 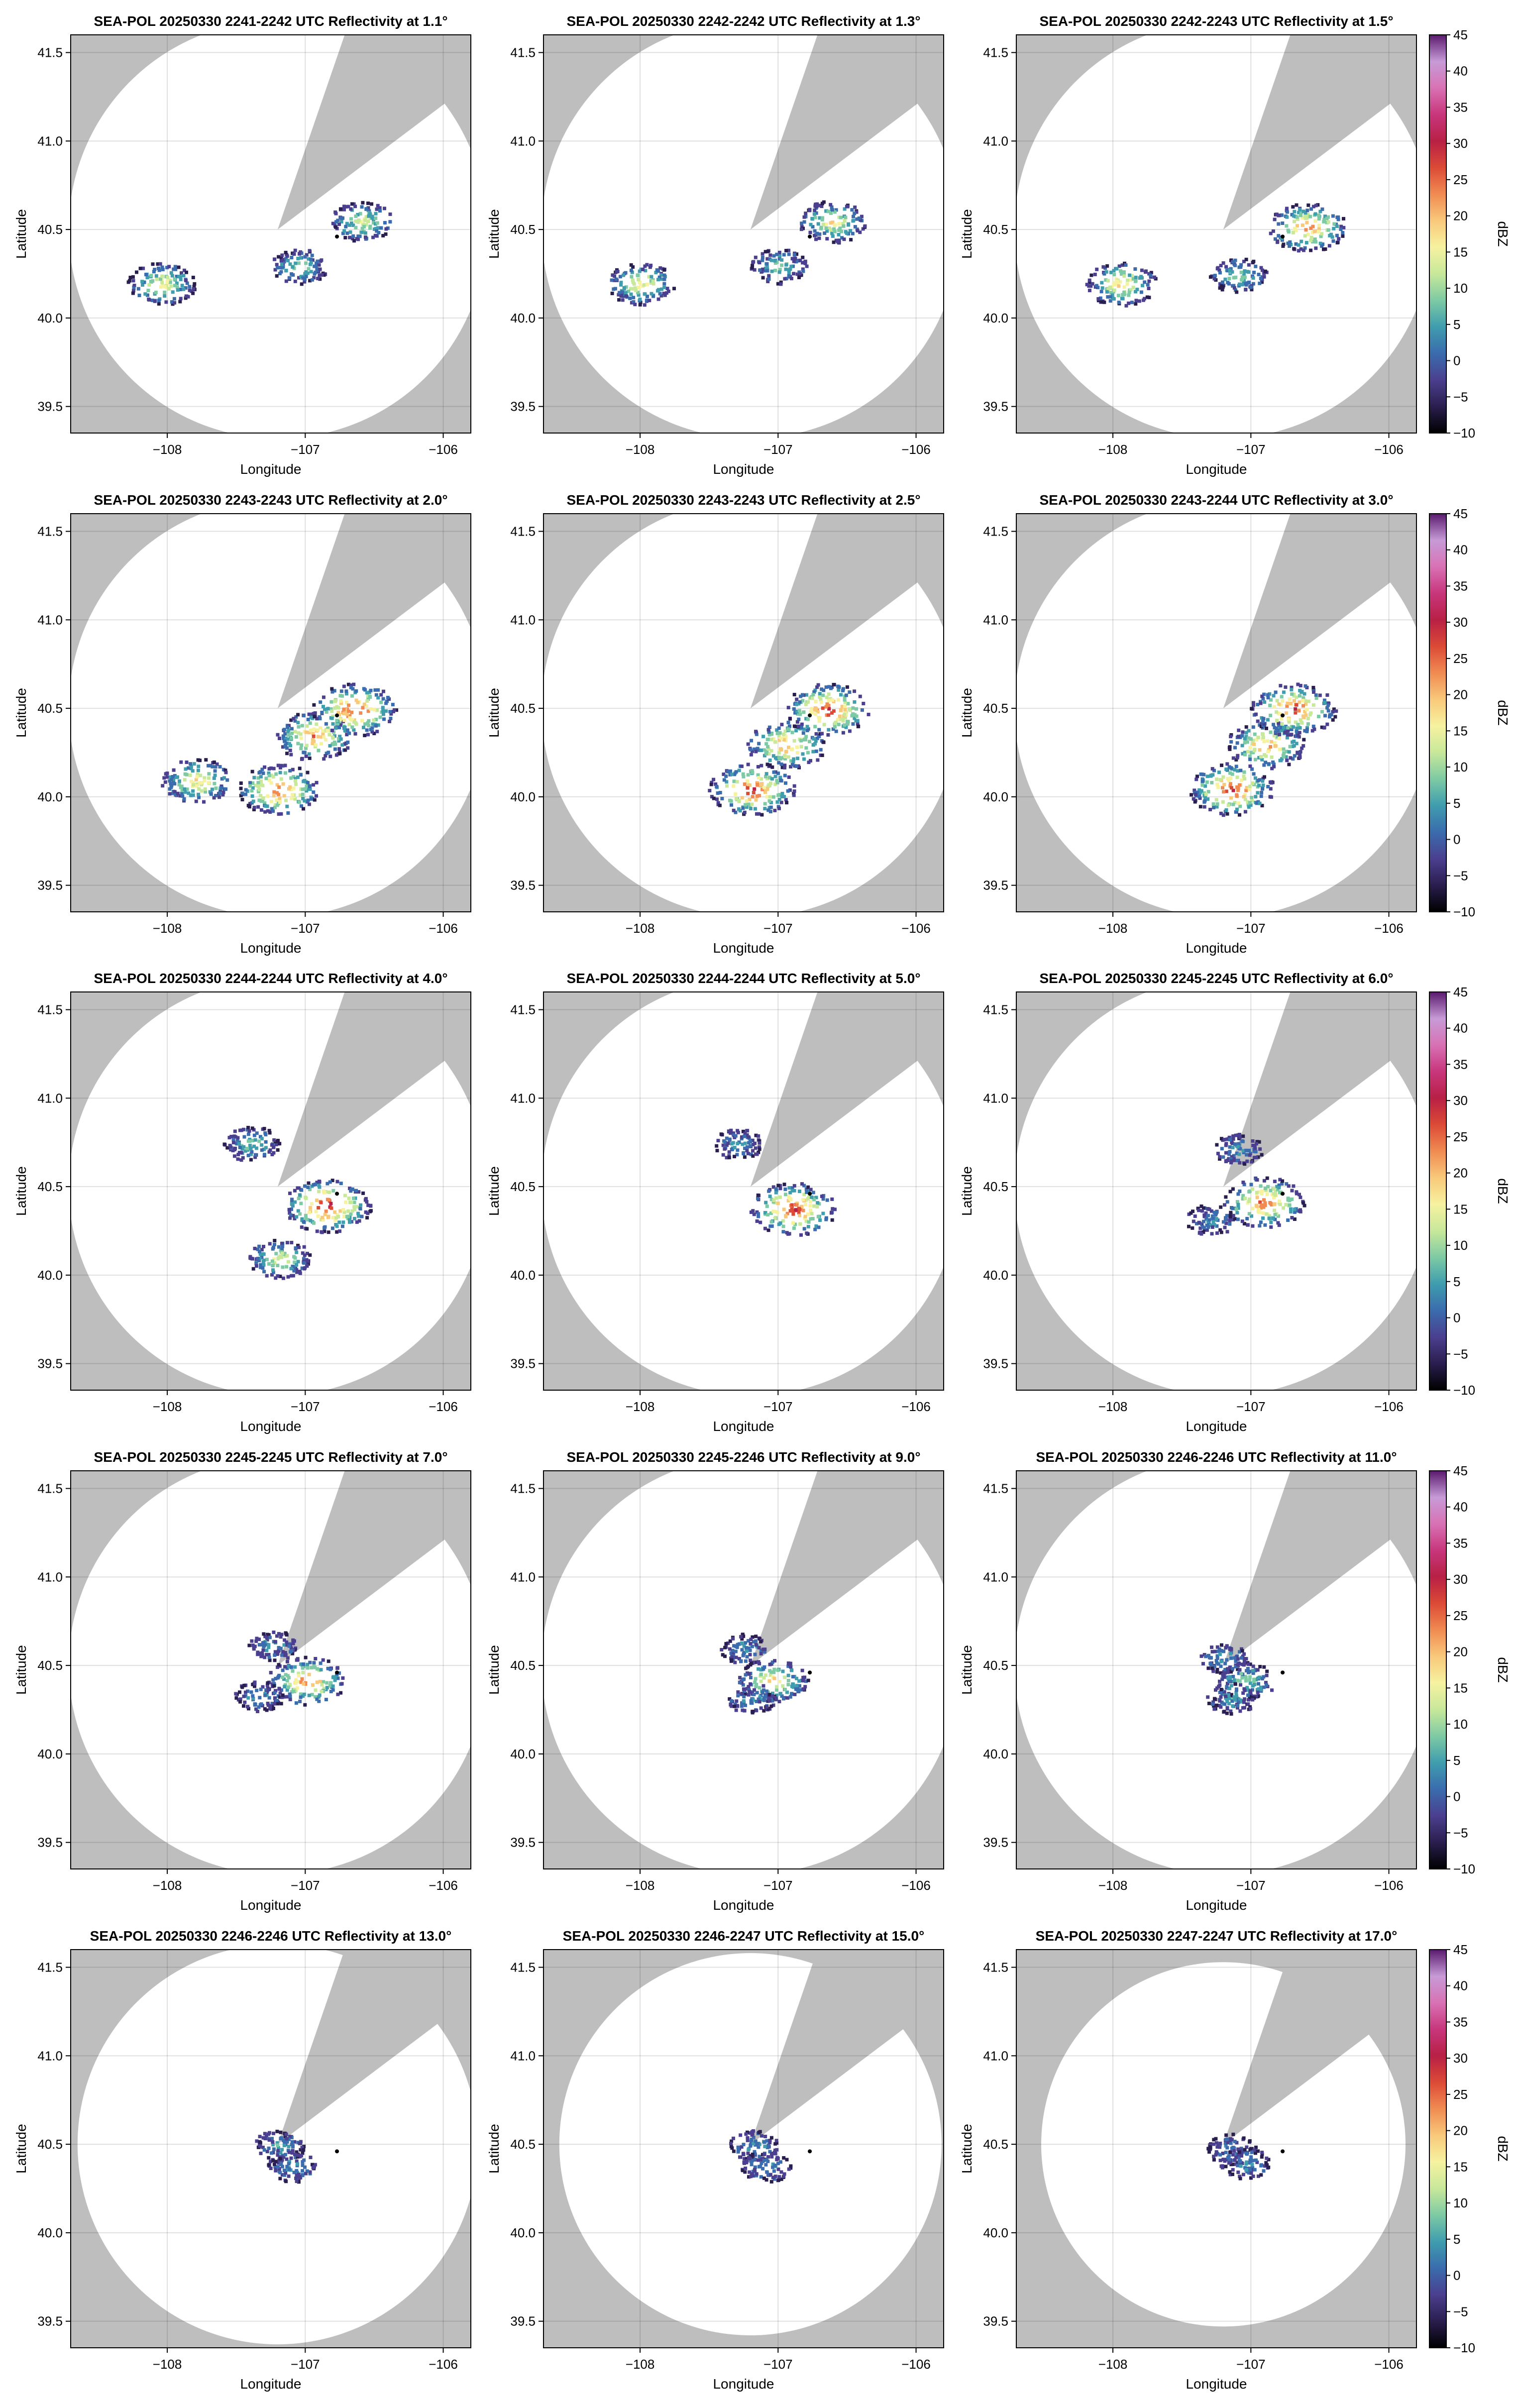 I want to click on y-tick-label: 41.5, so click(x=50, y=1009).